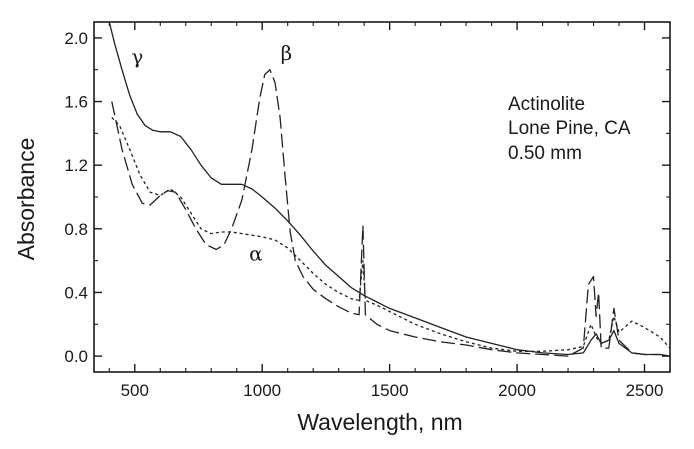  Describe the element at coordinates (135, 390) in the screenshot. I see `x-tick-label: 500` at that location.